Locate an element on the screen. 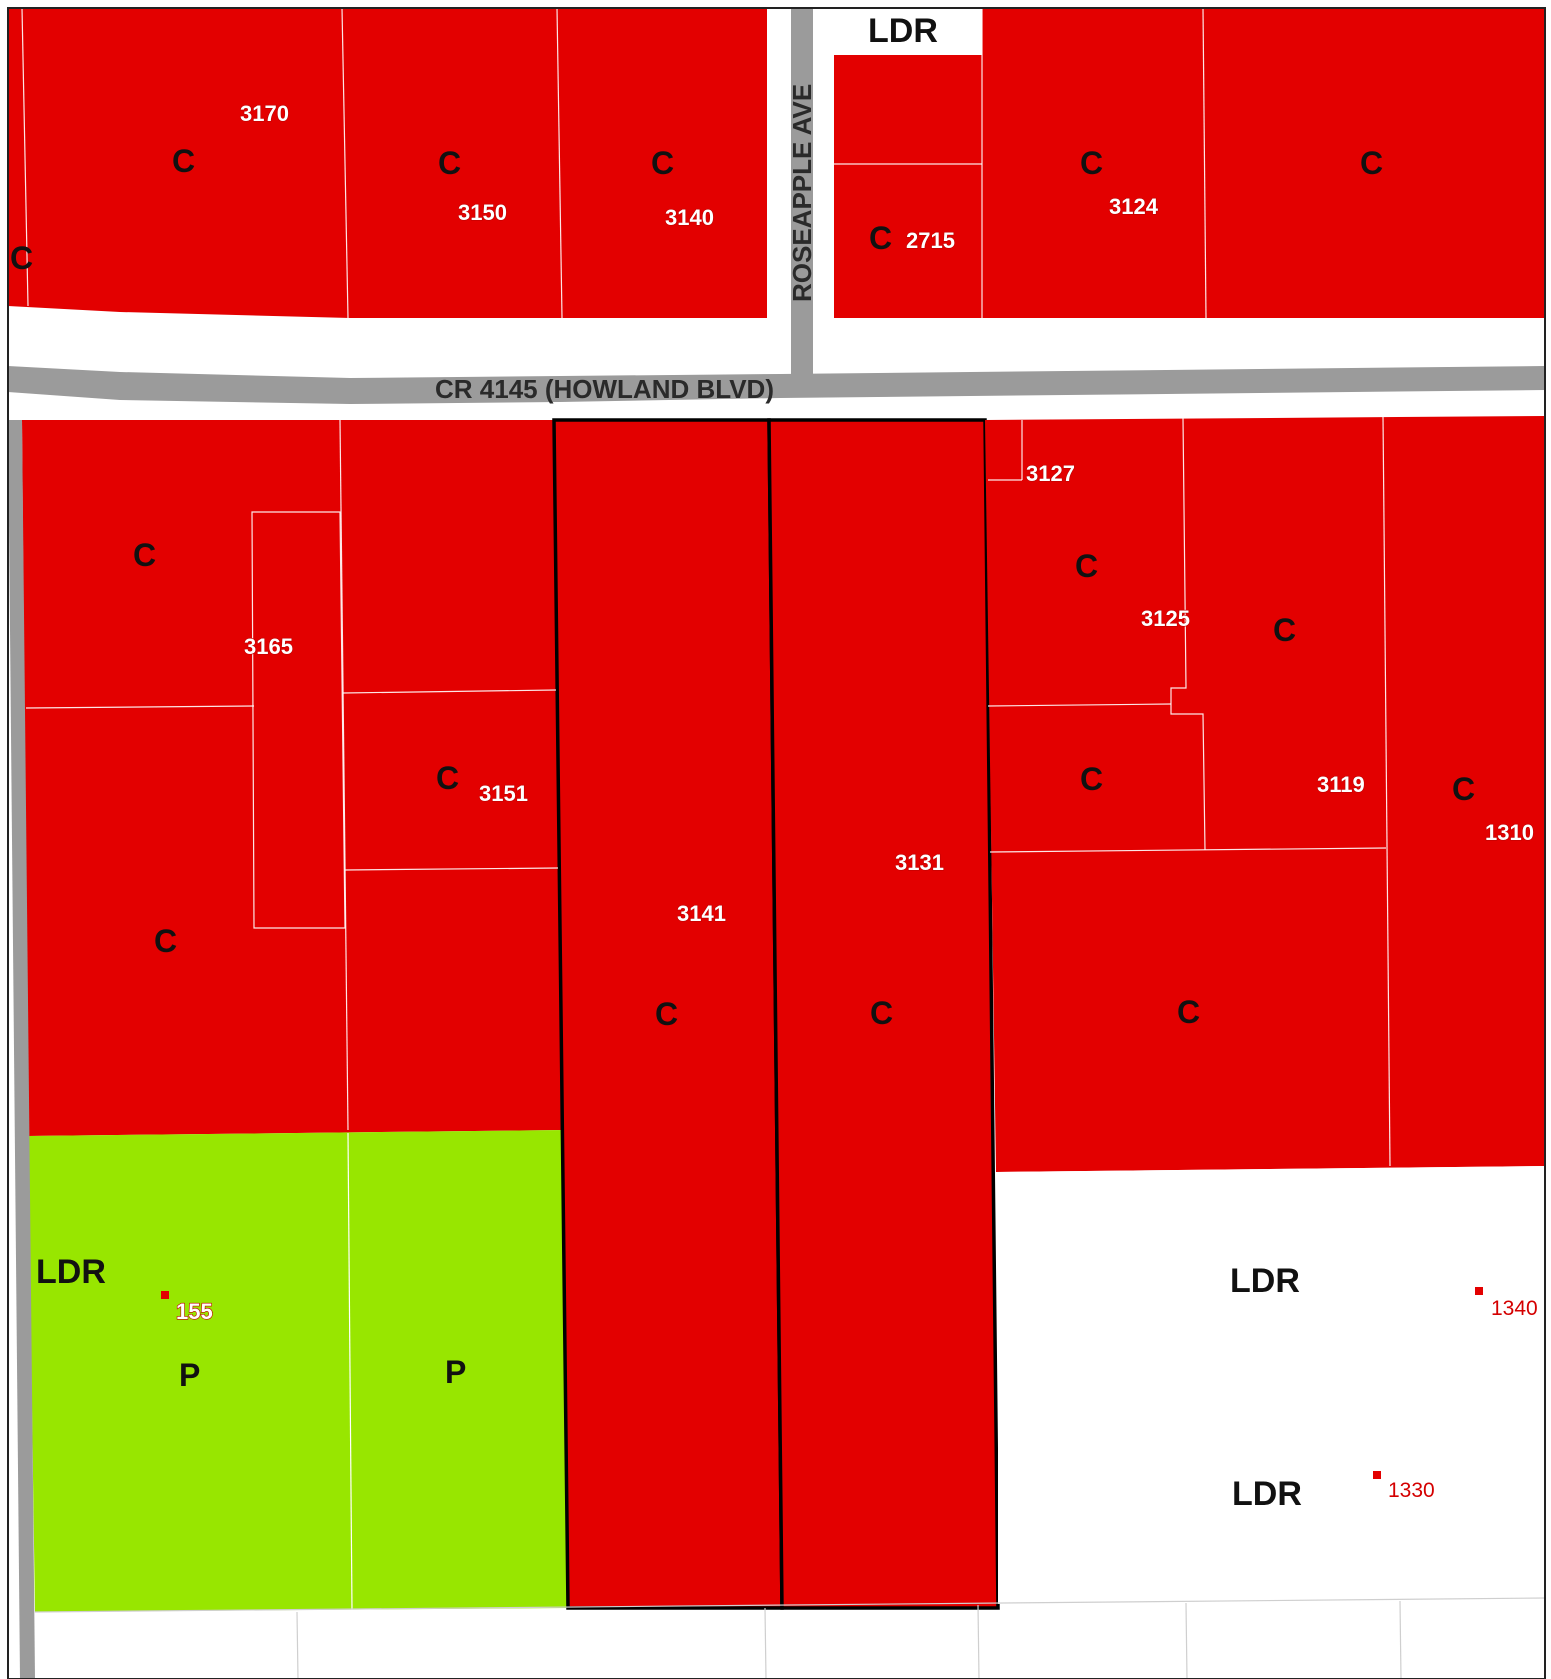 This screenshot has width=1551, height=1679. parcel-north-west is located at coordinates (387, 163).